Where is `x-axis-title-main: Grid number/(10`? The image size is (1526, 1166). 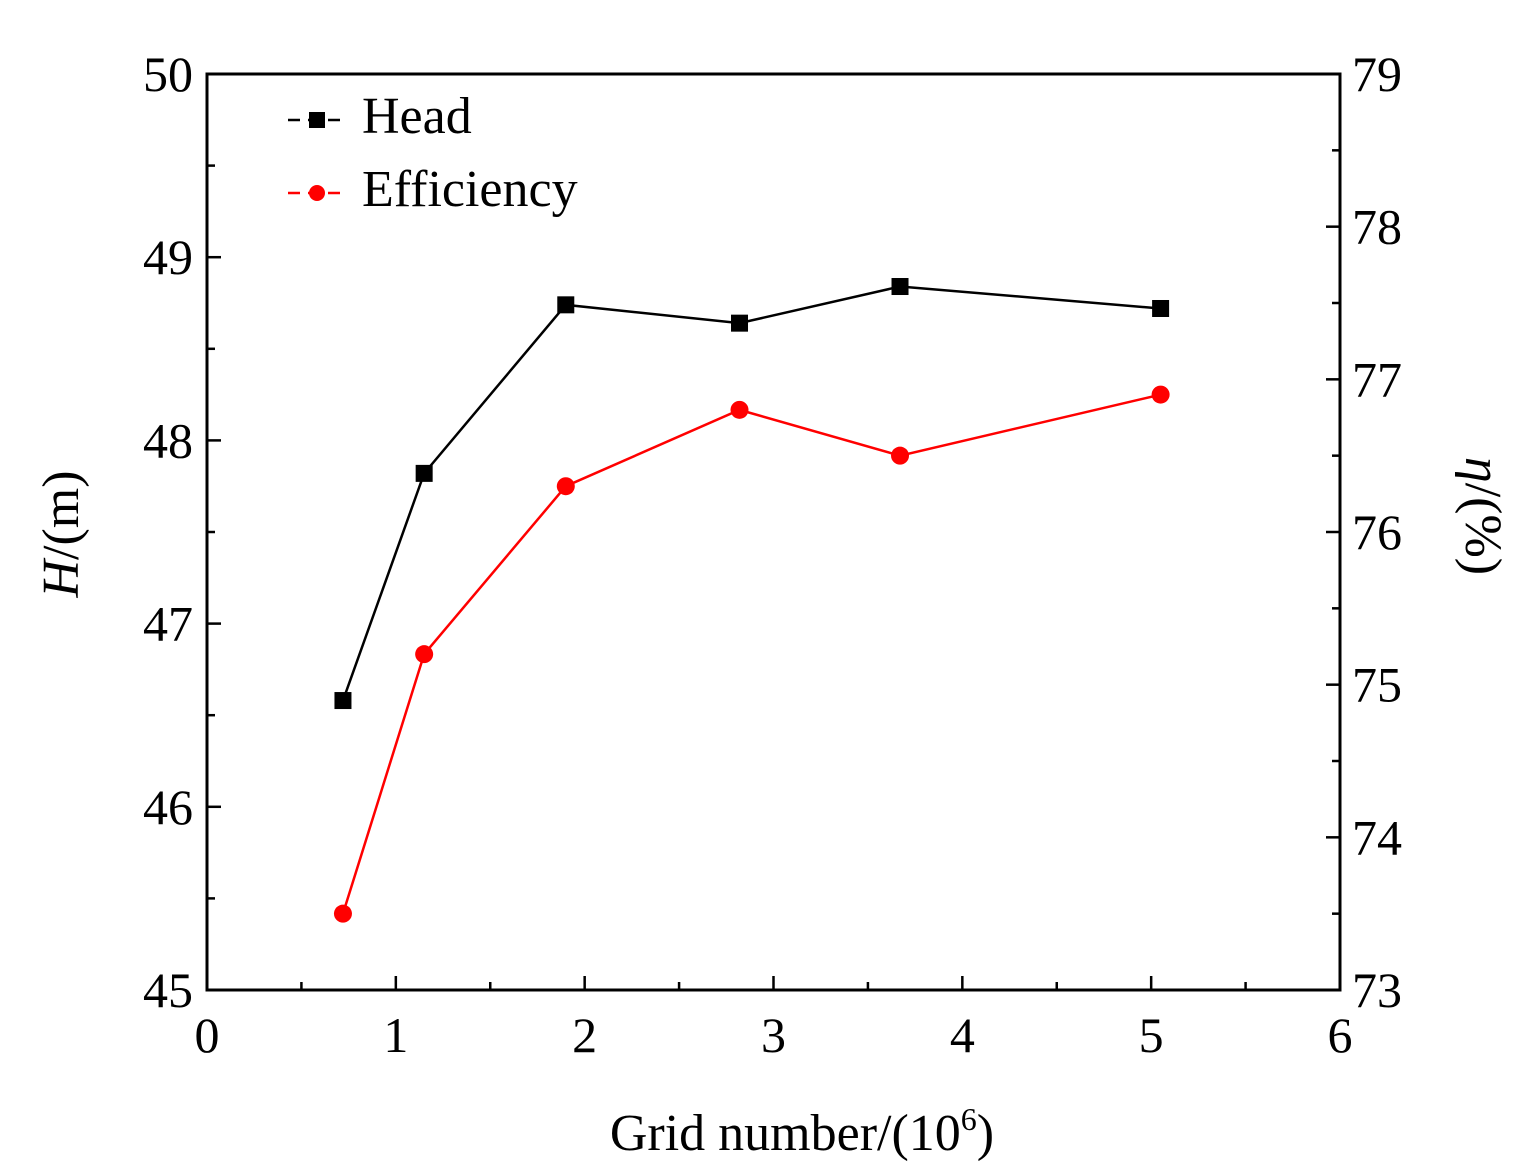
x-axis-title-main: Grid number/(10 is located at coordinates (785, 1133).